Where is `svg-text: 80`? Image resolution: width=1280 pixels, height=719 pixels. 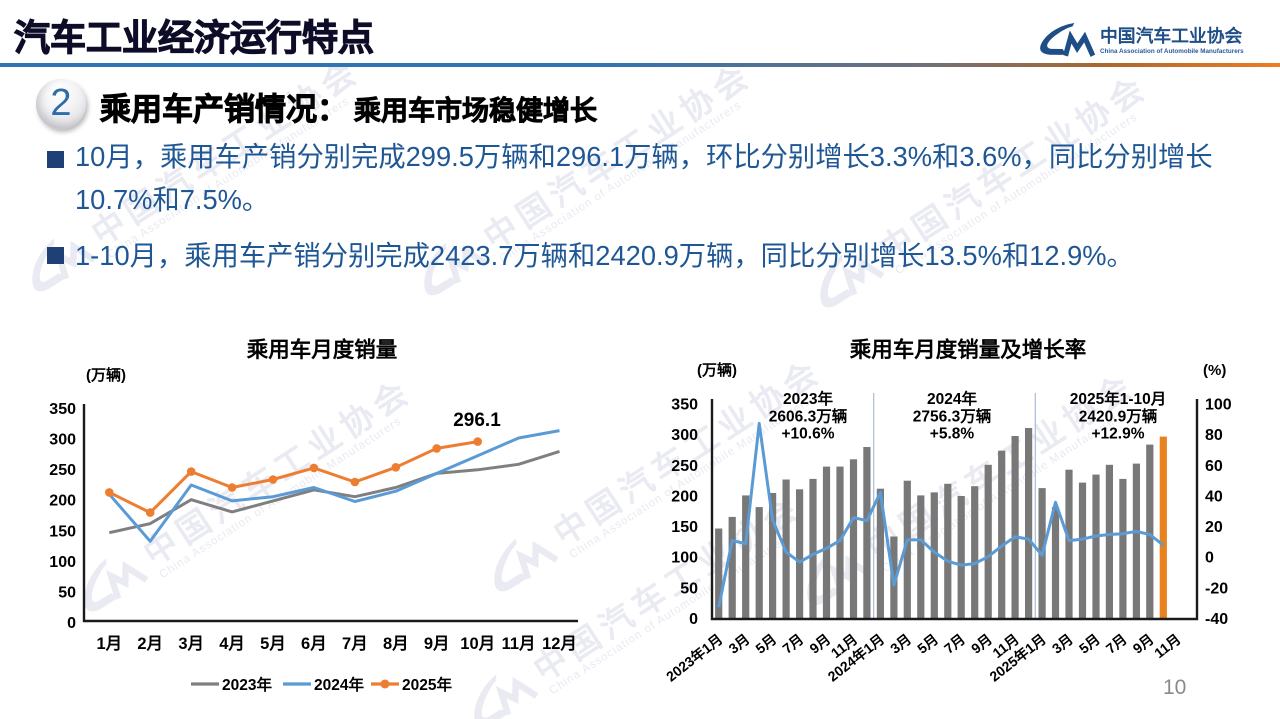 svg-text: 80 is located at coordinates (1214, 435).